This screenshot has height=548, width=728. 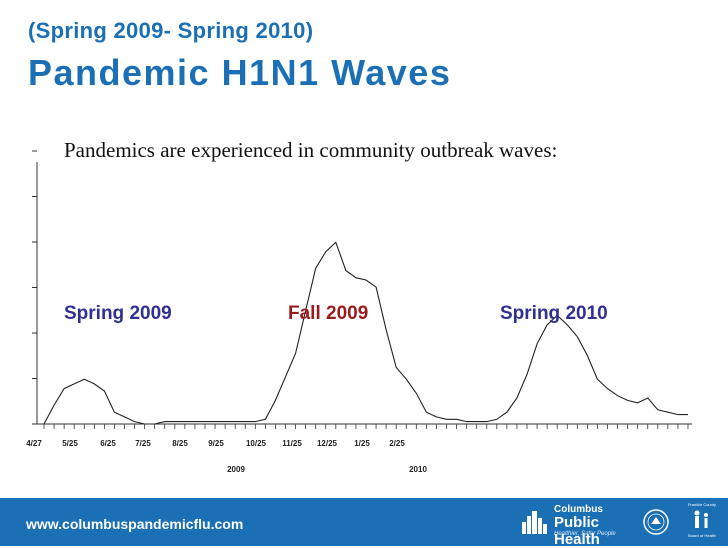 What do you see at coordinates (236, 469) in the screenshot?
I see `year-label: 2009` at bounding box center [236, 469].